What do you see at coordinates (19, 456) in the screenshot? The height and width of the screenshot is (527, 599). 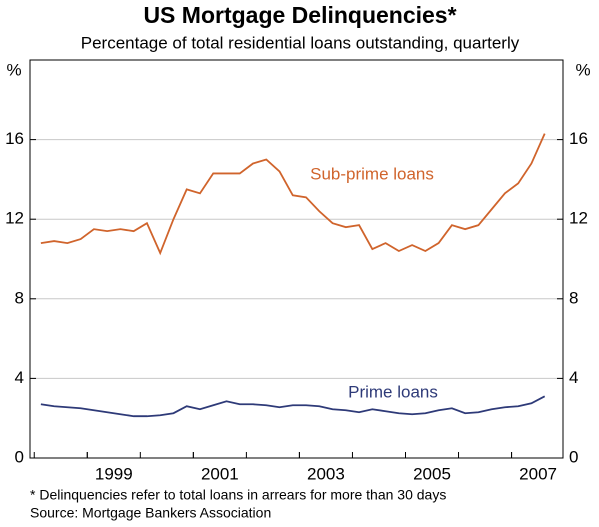 I see `y-tick-label: 0` at bounding box center [19, 456].